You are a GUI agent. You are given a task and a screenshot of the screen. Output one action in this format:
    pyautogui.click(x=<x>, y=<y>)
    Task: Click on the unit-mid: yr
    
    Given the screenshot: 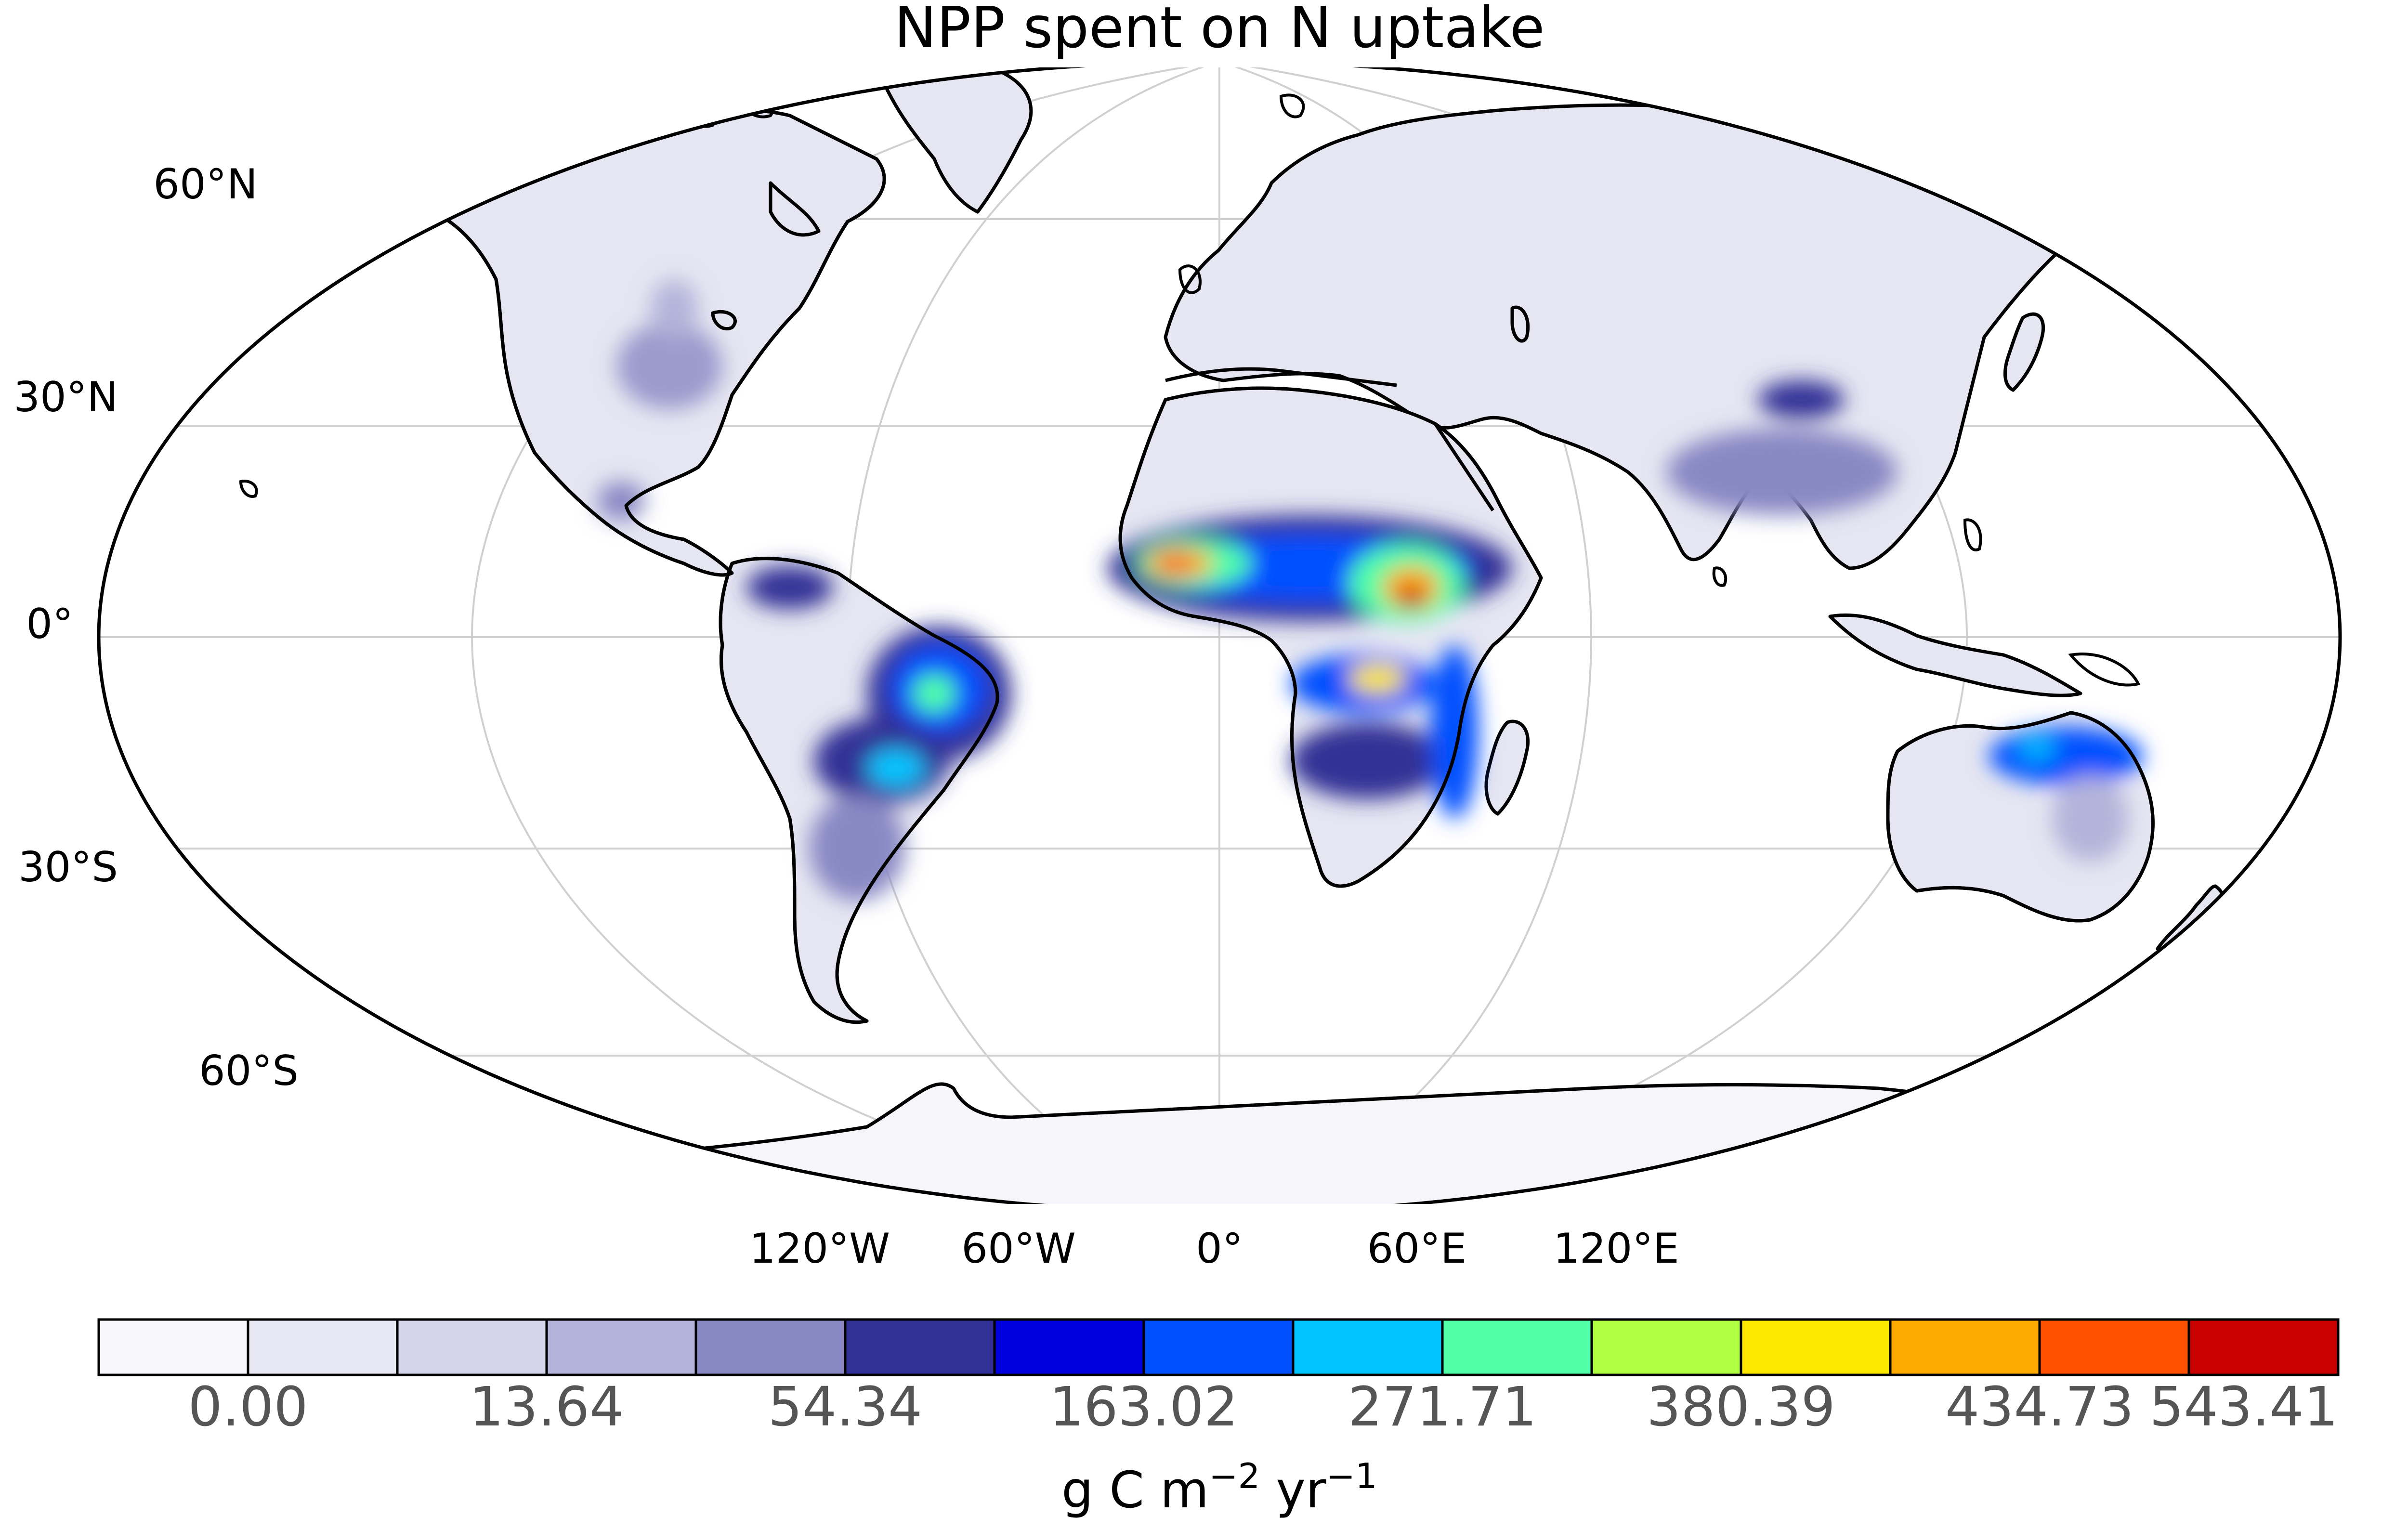 What is the action you would take?
    pyautogui.click(x=1293, y=1490)
    